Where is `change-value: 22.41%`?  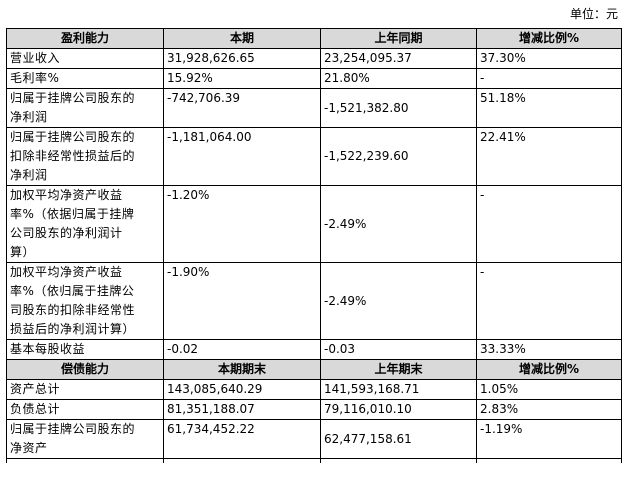
change-value: 22.41% is located at coordinates (549, 156).